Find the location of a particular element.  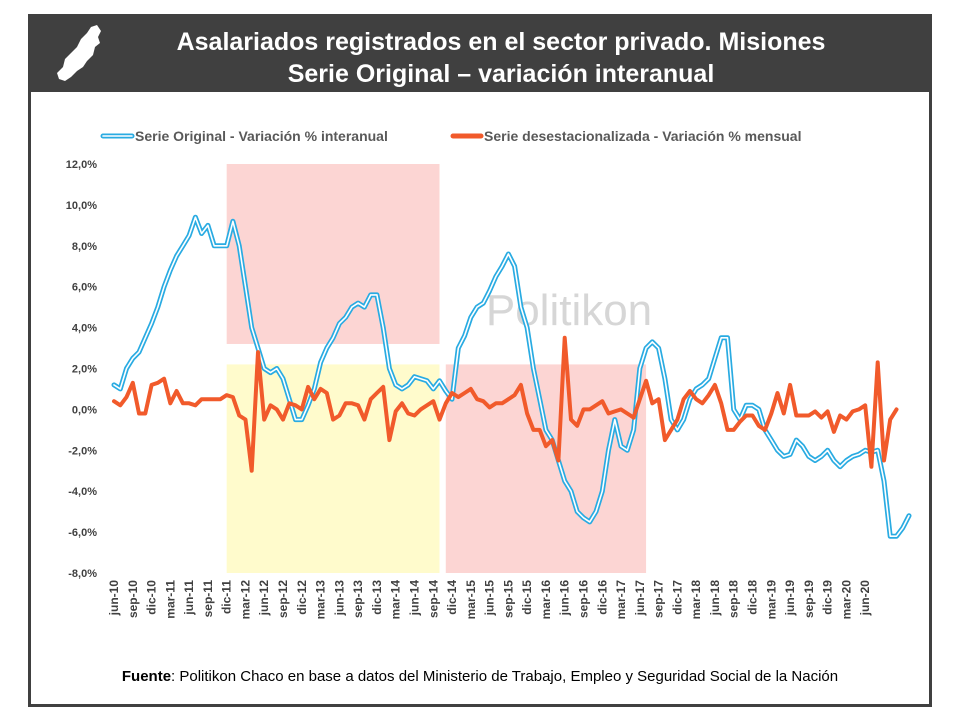

x-tick-label: jun-20 is located at coordinates (865, 598).